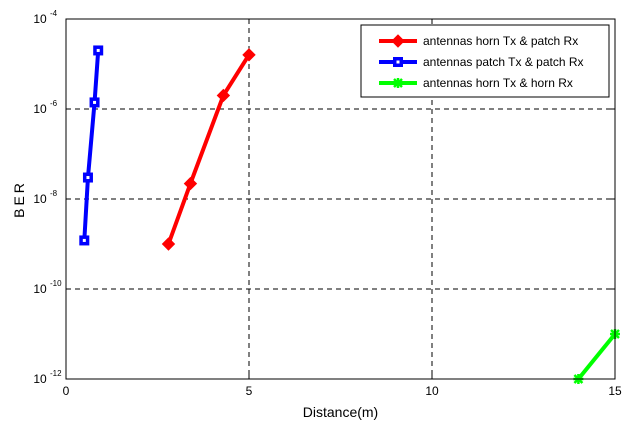  Describe the element at coordinates (432, 391) in the screenshot. I see `x-tick-label: 10` at that location.